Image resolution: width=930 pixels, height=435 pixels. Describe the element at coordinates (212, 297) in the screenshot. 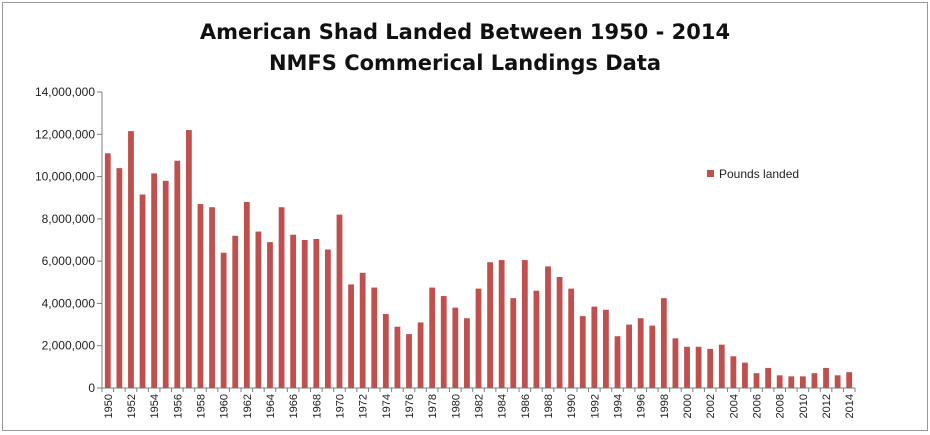

I see `bar-1959` at that location.